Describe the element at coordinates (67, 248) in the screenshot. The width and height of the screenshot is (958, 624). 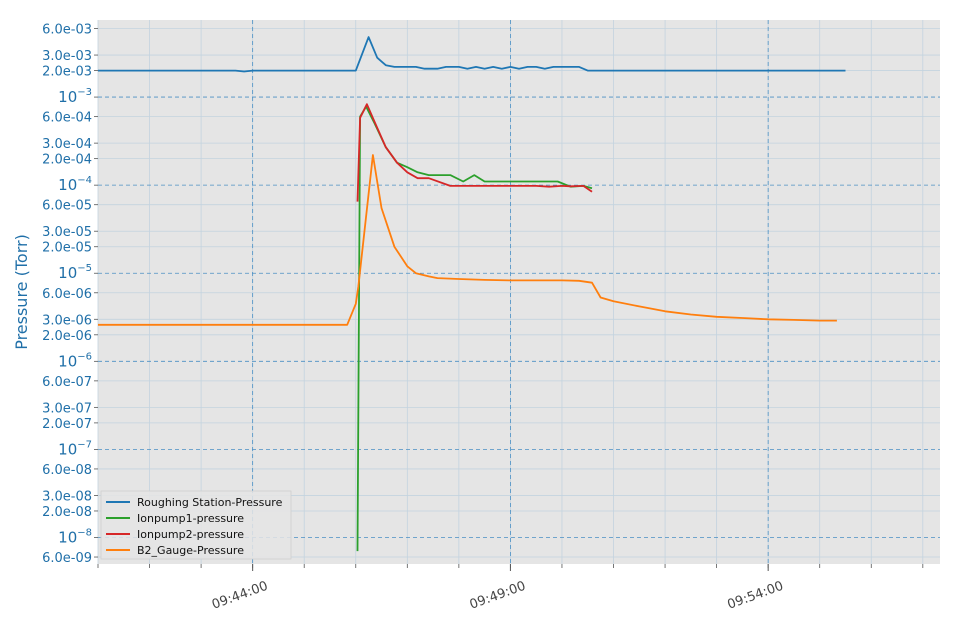
I see `y-tick-label: 2.0e-05` at that location.